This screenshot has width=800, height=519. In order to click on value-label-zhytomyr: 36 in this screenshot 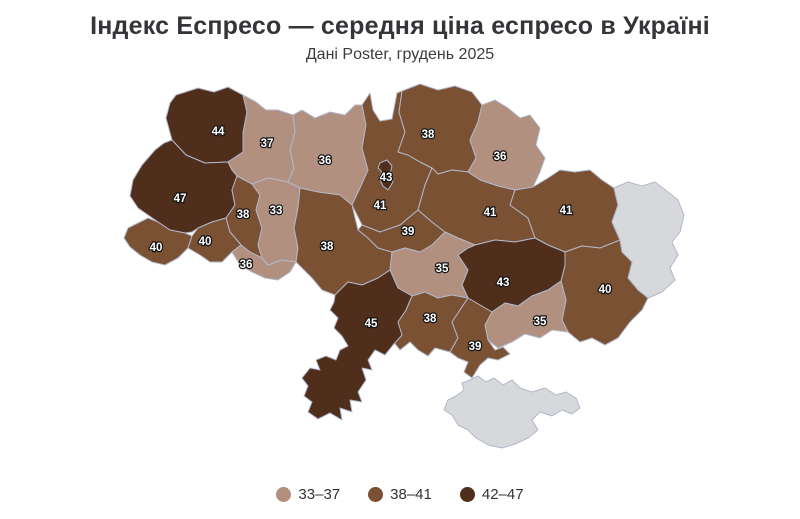, I will do `click(325, 161)`.